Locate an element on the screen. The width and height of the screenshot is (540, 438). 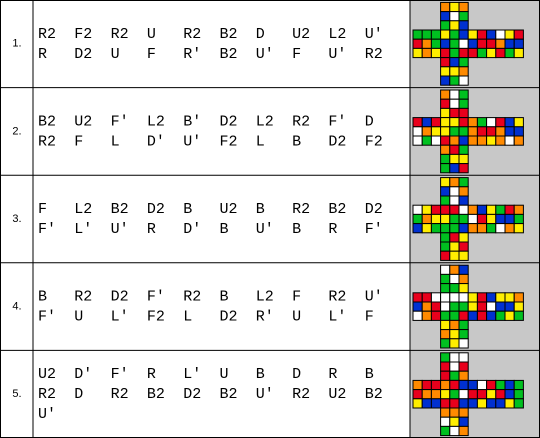
move: U' is located at coordinates (265, 394).